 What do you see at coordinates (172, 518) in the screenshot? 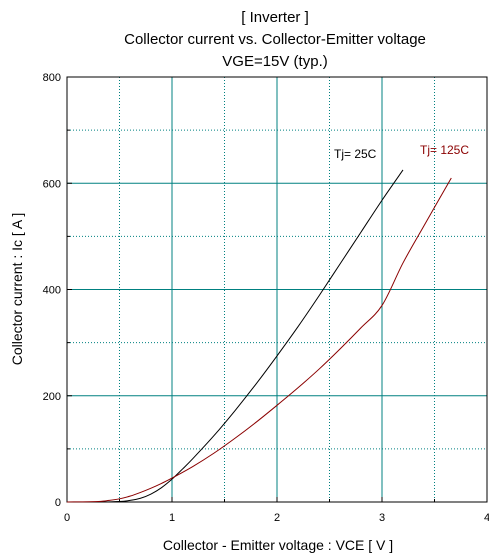
I see `x-tick-label-1: 1` at bounding box center [172, 518].